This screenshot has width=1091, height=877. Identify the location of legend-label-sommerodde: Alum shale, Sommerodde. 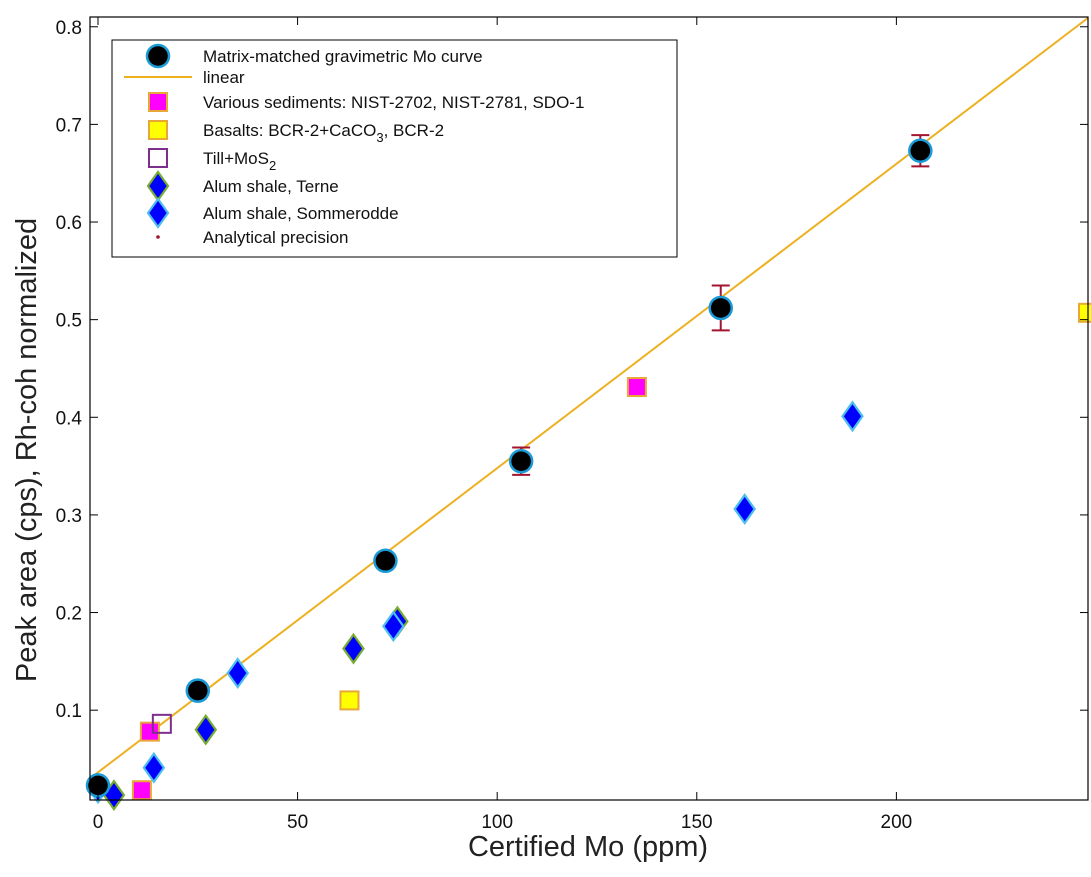
(301, 213).